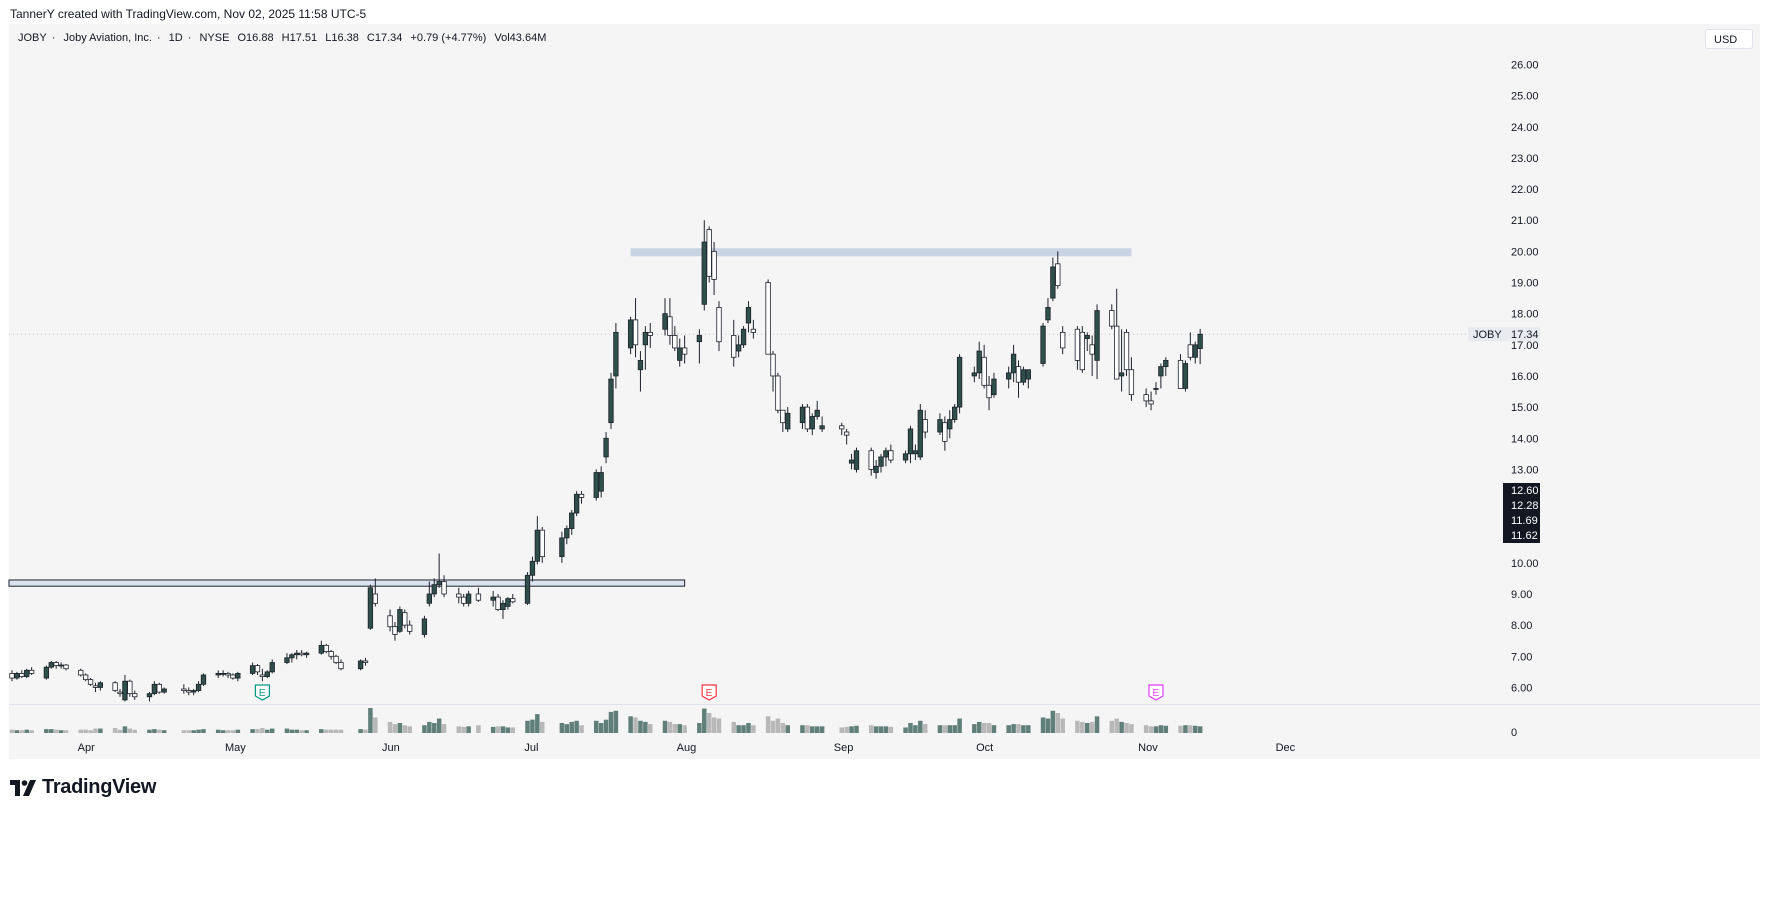 This screenshot has width=1768, height=917. Describe the element at coordinates (881, 252) in the screenshot. I see `resistance-zone` at that location.